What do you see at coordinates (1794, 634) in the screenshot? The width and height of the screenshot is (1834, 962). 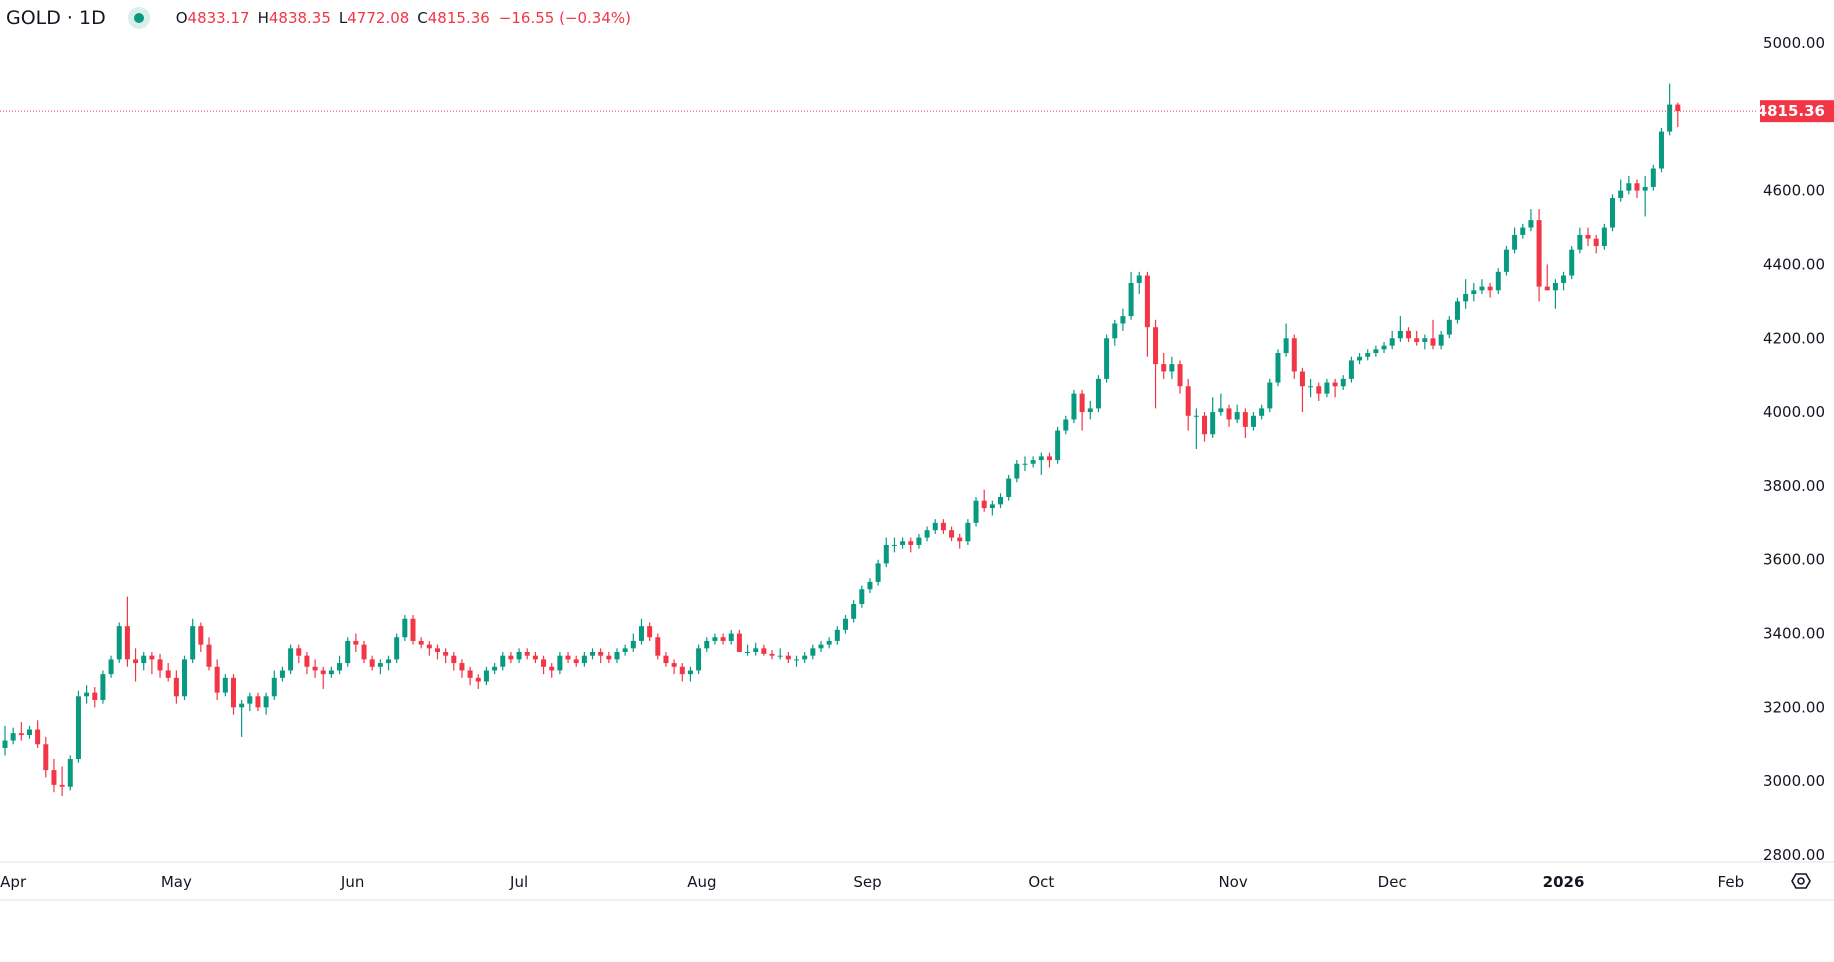 I see `price-tick-label: 3400.00` at bounding box center [1794, 634].